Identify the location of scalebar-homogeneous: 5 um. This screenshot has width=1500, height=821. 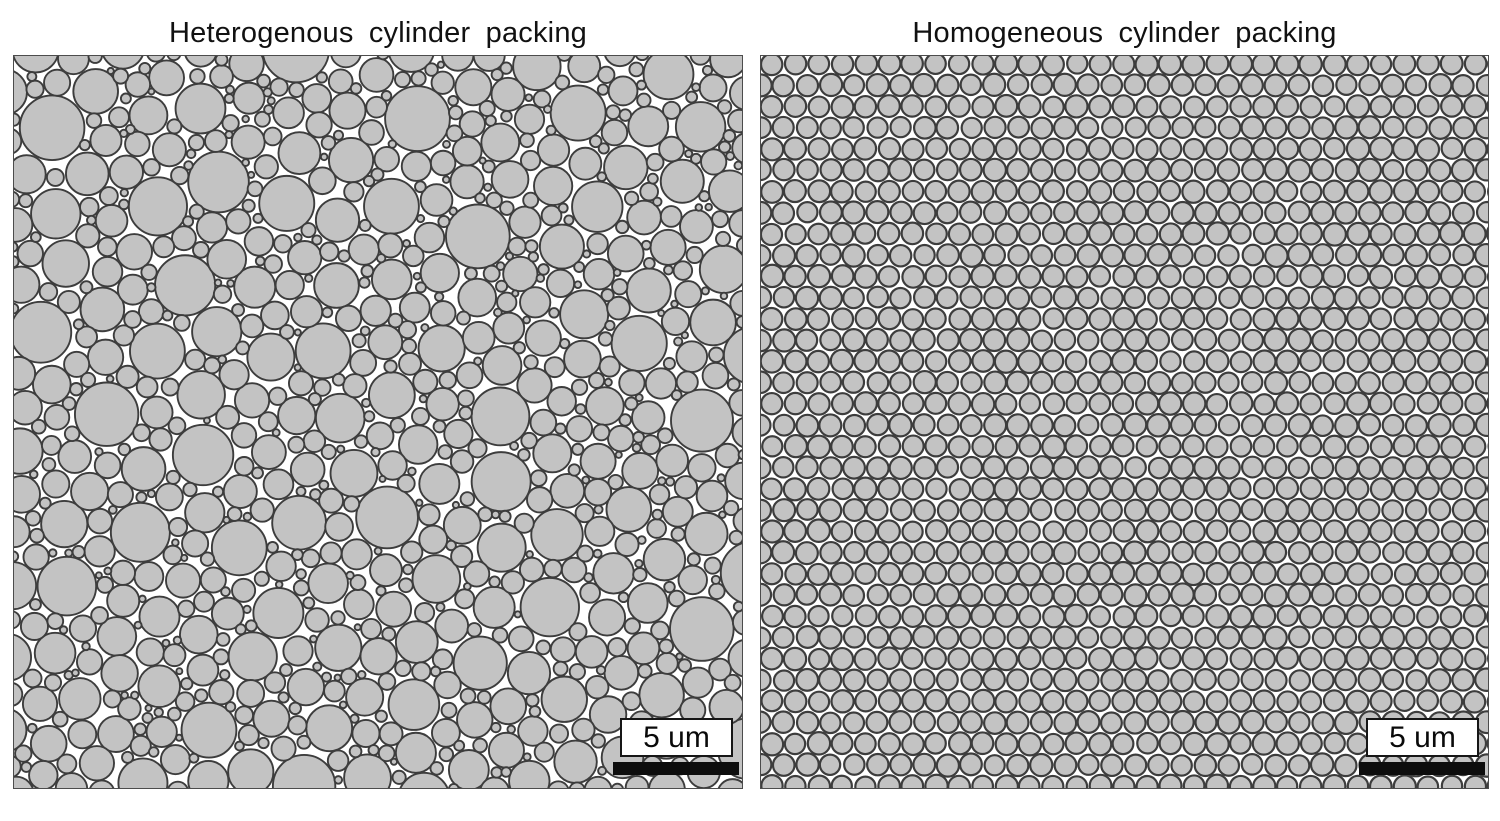
(1422, 746).